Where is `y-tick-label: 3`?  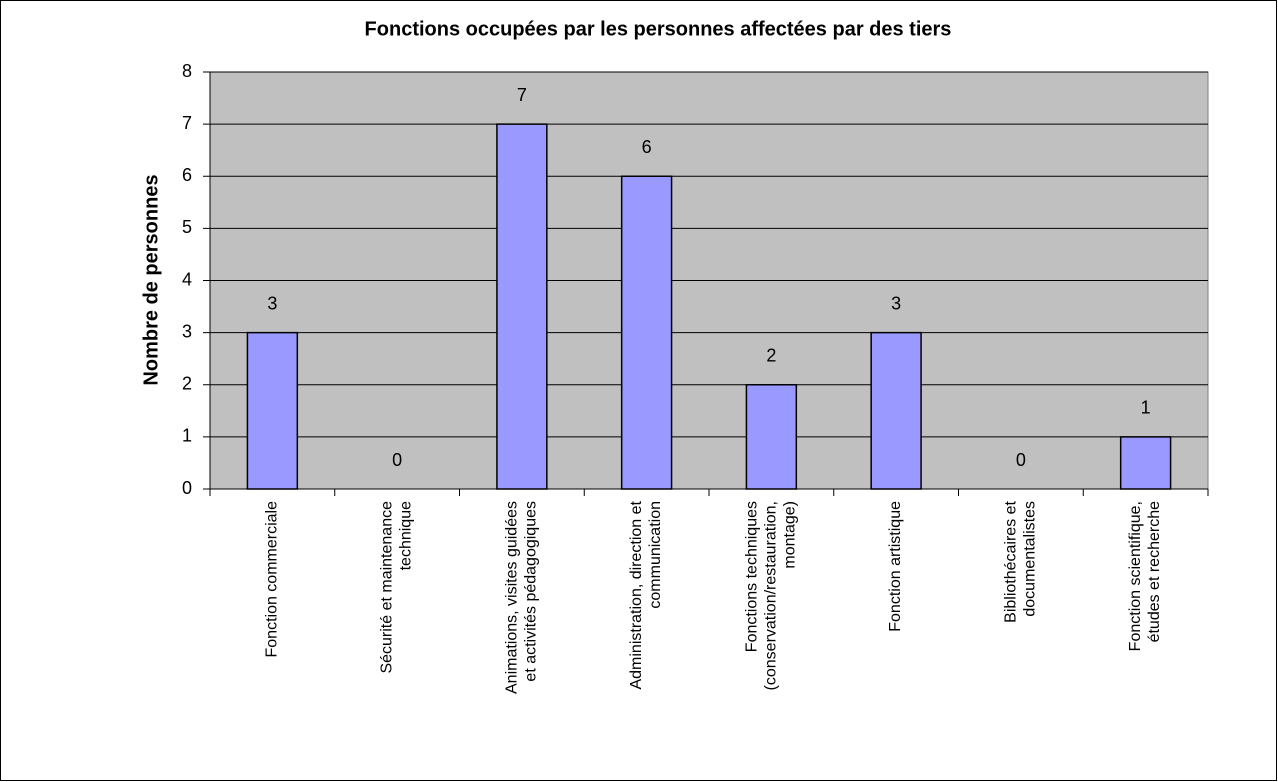 y-tick-label: 3 is located at coordinates (187, 331).